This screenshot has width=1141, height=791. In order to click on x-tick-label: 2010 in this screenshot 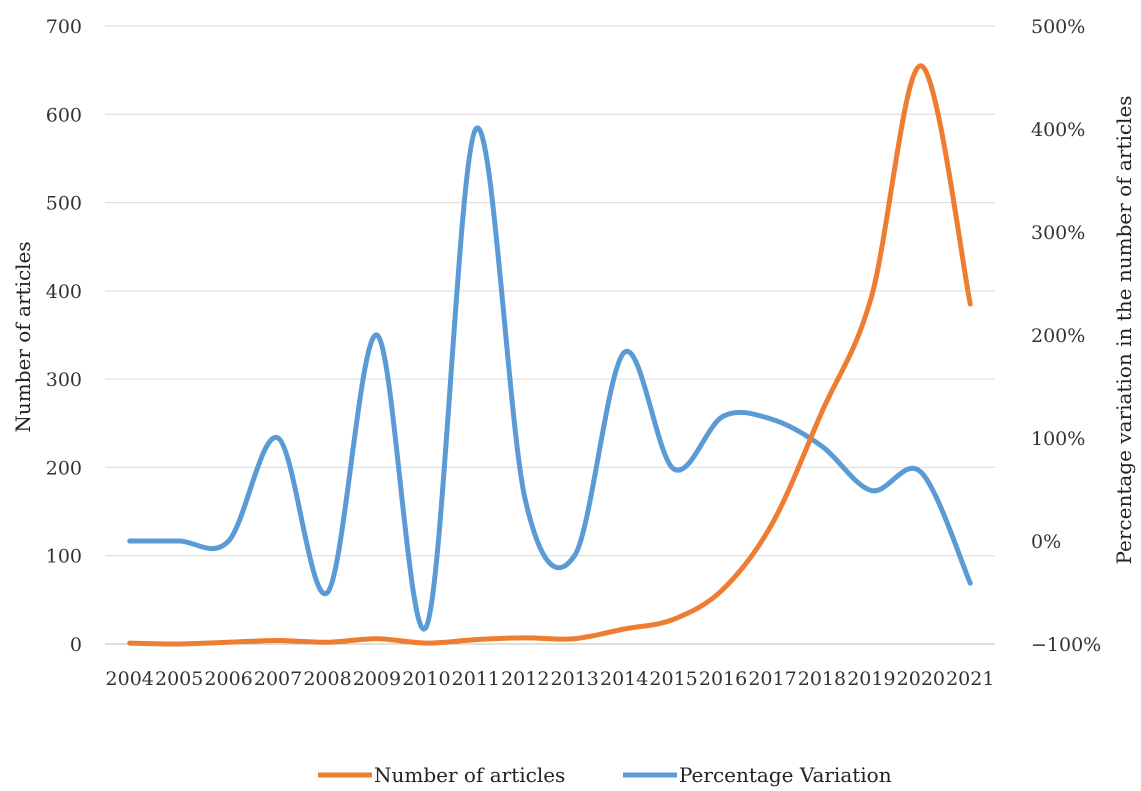, I will do `click(426, 679)`.